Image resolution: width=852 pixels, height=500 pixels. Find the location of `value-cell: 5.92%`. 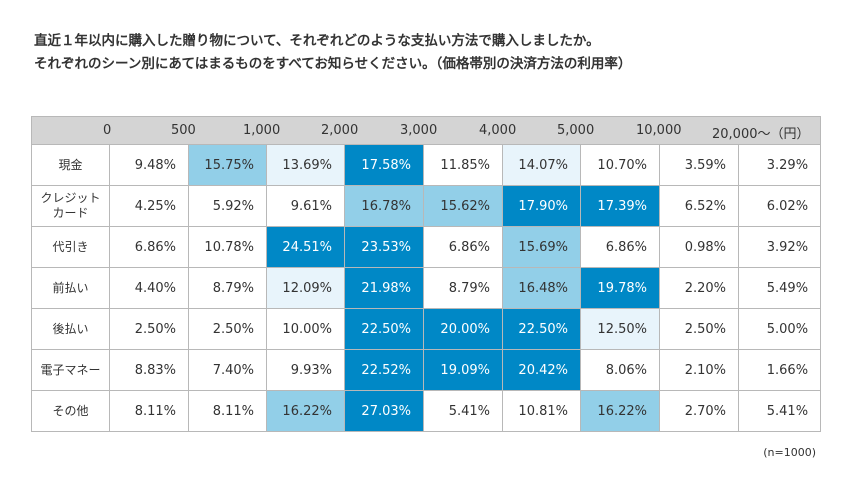

value-cell: 5.92% is located at coordinates (227, 206).